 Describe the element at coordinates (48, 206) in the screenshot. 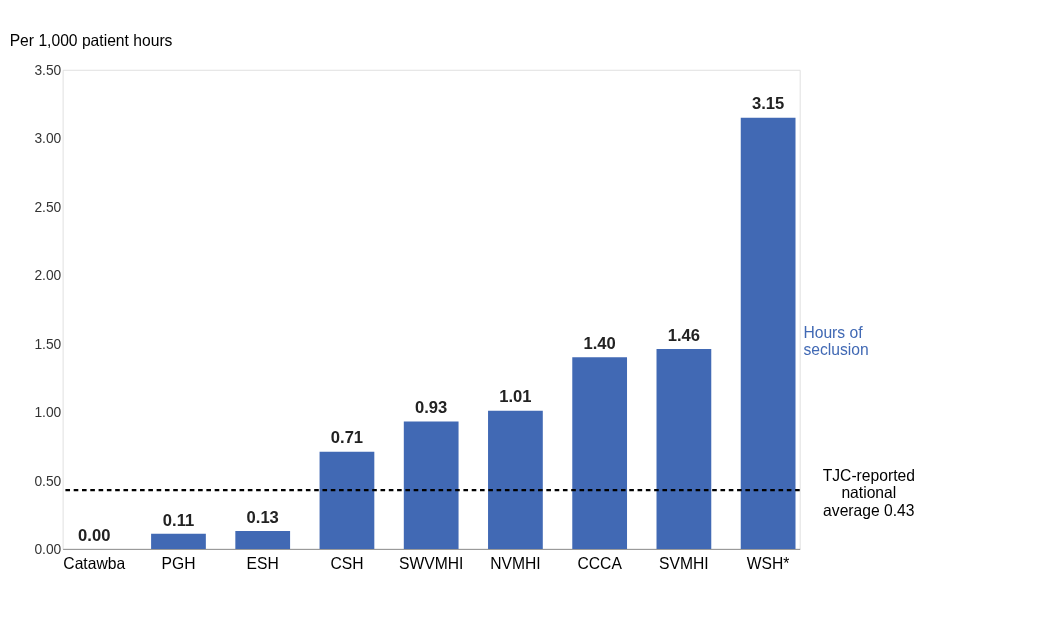

I see `y-tick-label: 2.50` at that location.